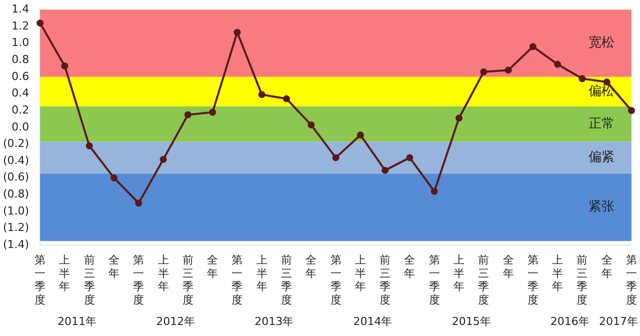 Image resolution: width=640 pixels, height=336 pixels. I want to click on band-label: 宽松, so click(601, 42).